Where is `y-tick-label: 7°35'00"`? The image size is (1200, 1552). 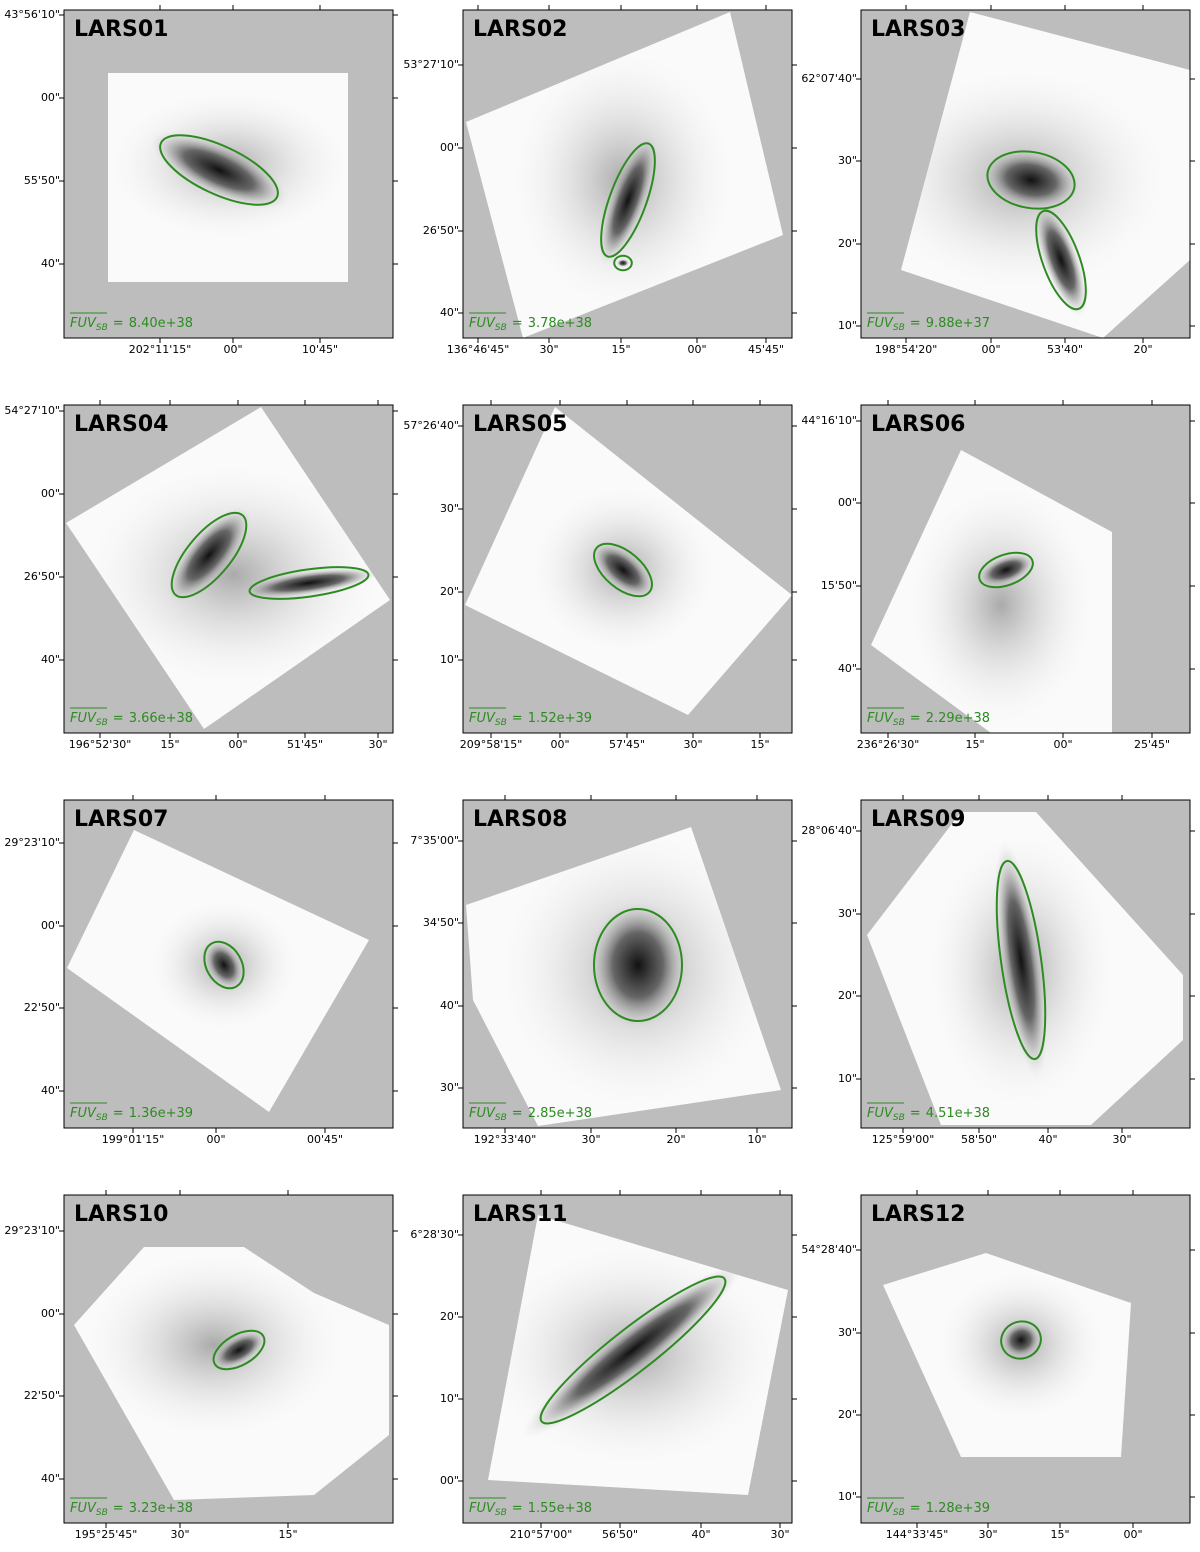 y-tick-label: 7°35'00" is located at coordinates (434, 840).